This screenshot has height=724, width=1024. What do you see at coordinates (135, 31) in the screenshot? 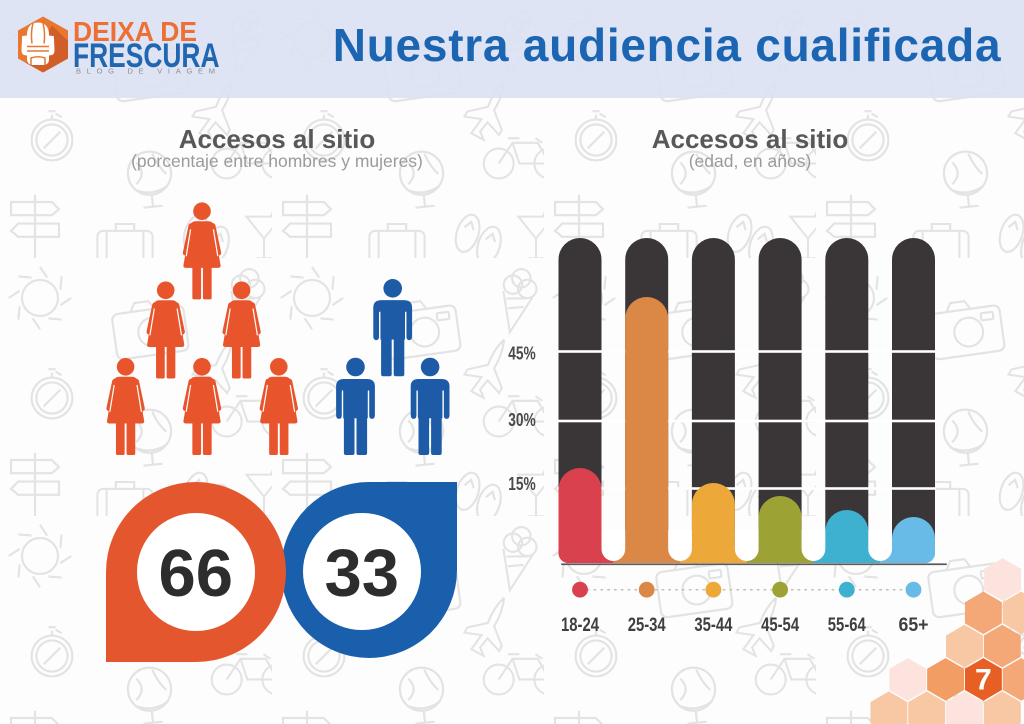
I see `svg-text: DEIXA DE` at bounding box center [135, 31].